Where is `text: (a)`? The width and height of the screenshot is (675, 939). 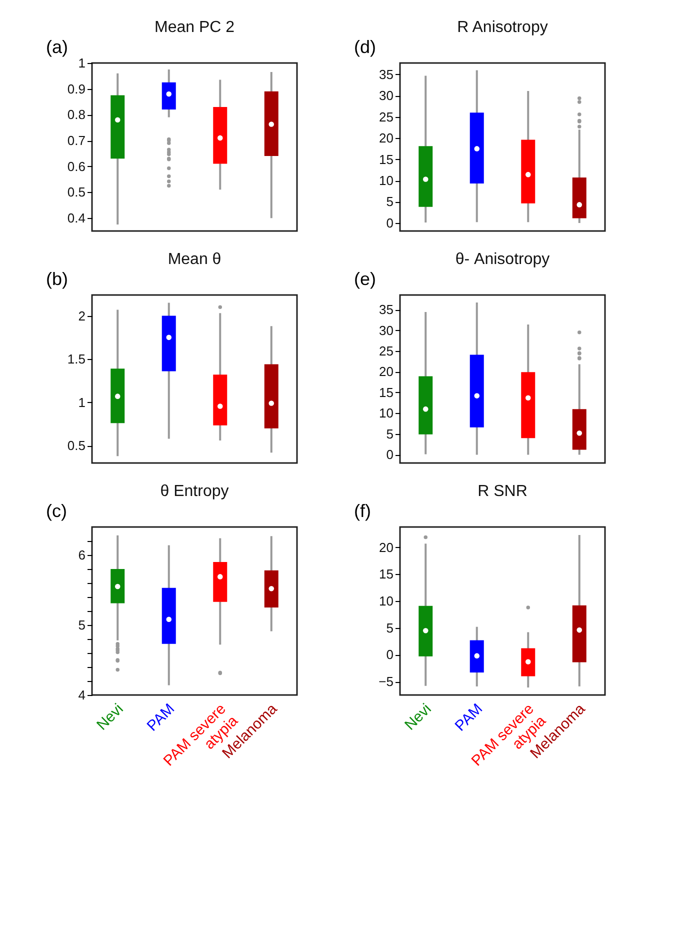 text: (a) is located at coordinates (57, 47).